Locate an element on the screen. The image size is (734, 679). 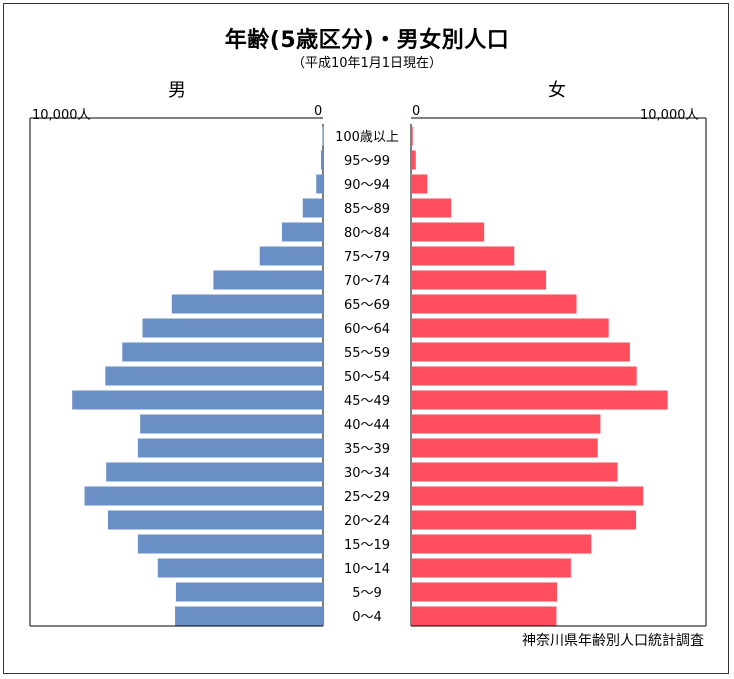
age-group-label: 60～64 is located at coordinates (367, 329).